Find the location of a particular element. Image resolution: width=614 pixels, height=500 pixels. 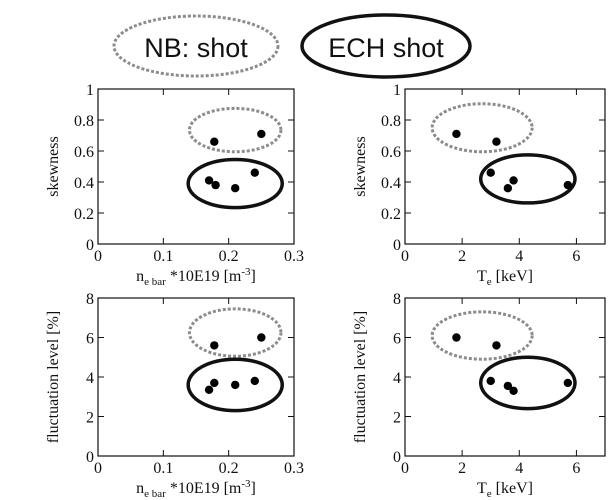

legend: NB: shot ECH shot is located at coordinates (292, 46).